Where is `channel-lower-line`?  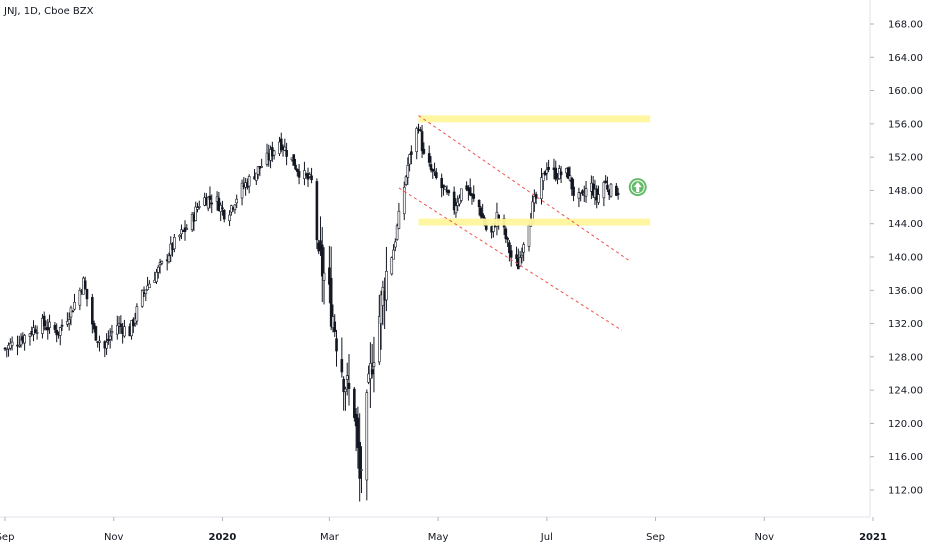
channel-lower-line is located at coordinates (510, 259).